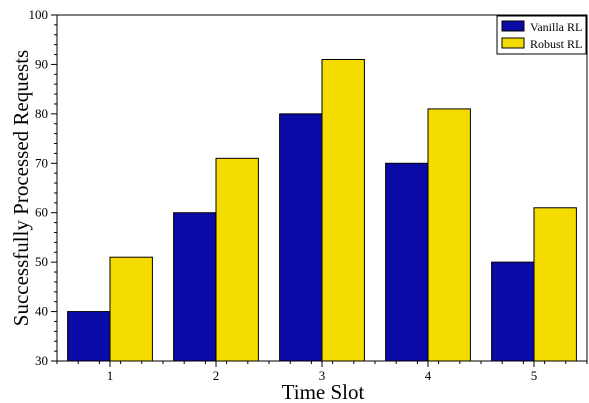  Describe the element at coordinates (534, 375) in the screenshot. I see `x-tick-label: 5` at that location.